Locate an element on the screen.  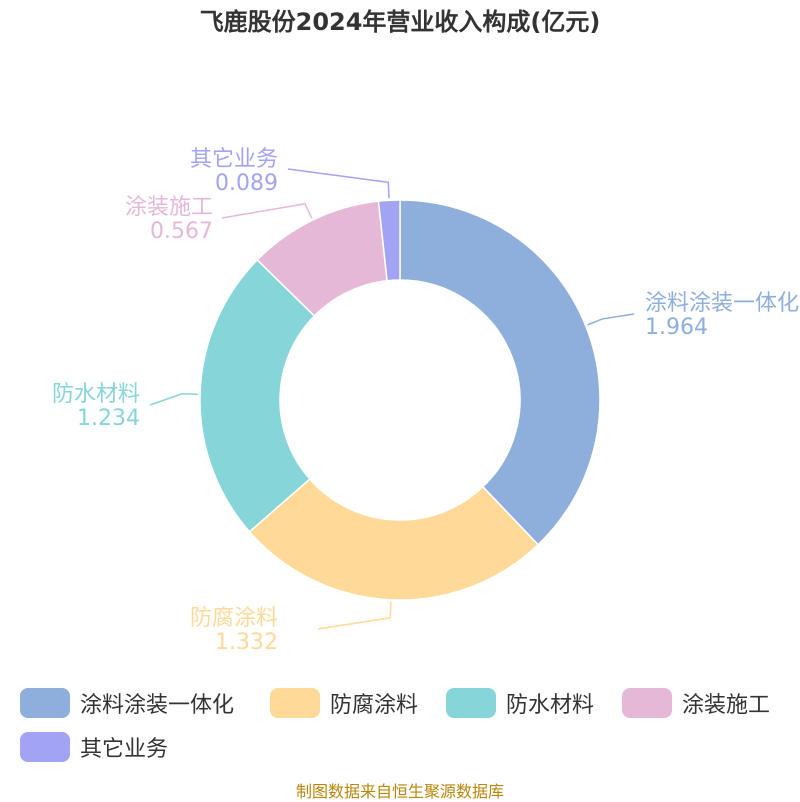
slice-value-1: 1.332 is located at coordinates (246, 642).